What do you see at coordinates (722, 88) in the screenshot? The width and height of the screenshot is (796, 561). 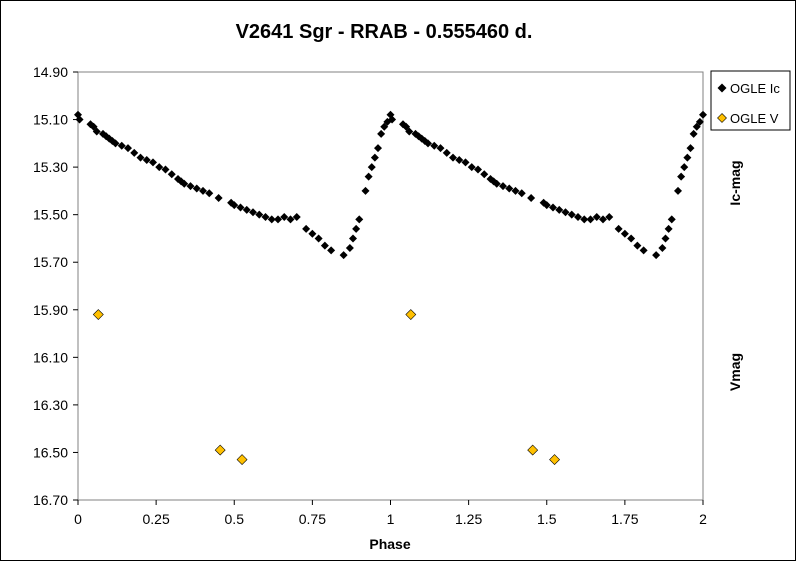 I see `legend-marker` at bounding box center [722, 88].